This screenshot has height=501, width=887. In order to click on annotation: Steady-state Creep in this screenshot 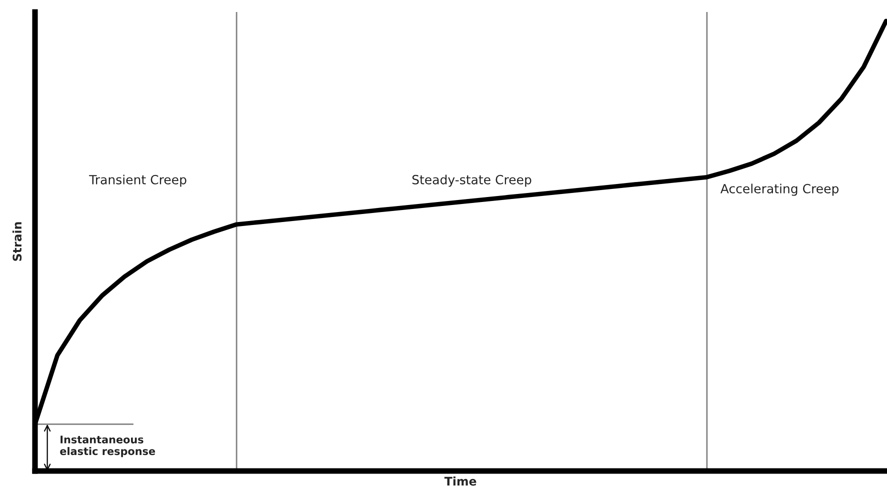, I will do `click(472, 180)`.